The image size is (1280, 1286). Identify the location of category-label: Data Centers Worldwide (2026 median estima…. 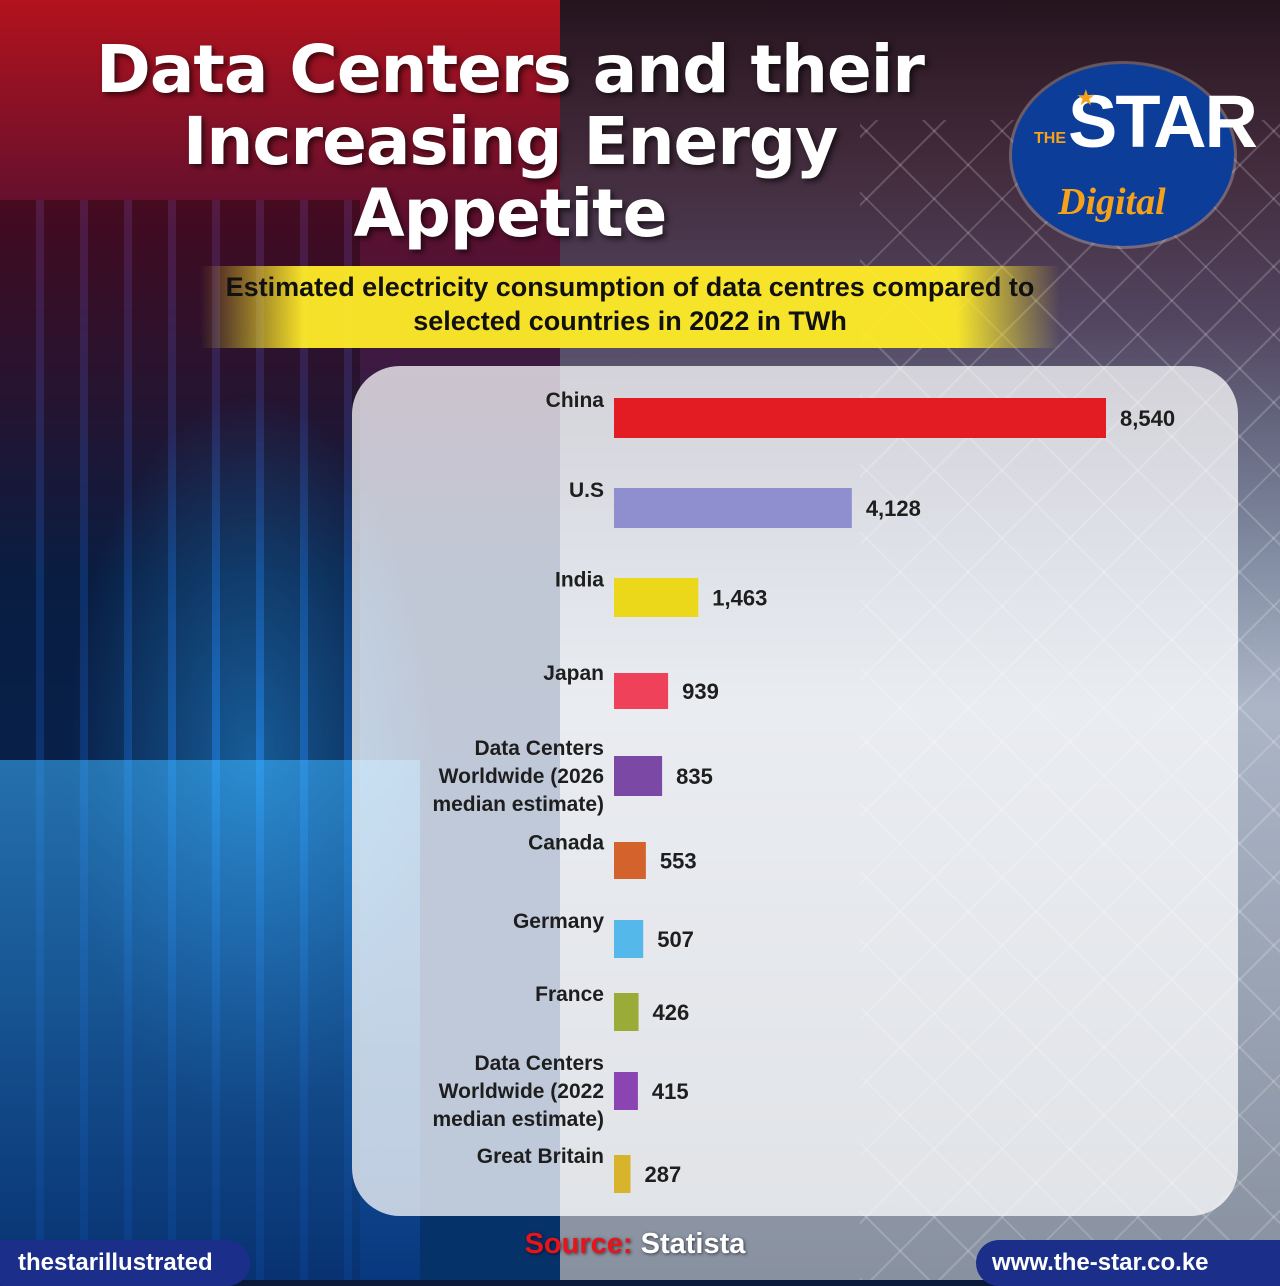
(518, 776).